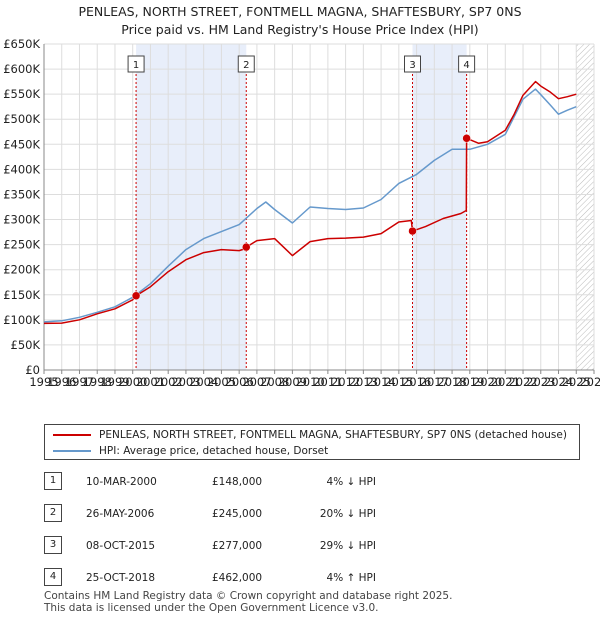 This screenshot has height=620, width=600. What do you see at coordinates (540, 382) in the screenshot?
I see `x-tick-label: 2023` at bounding box center [540, 382].